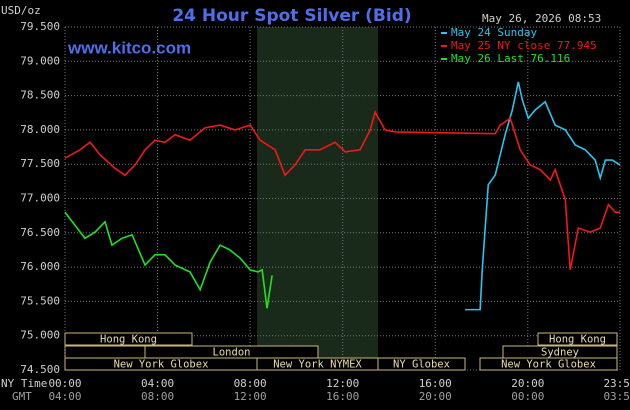 This screenshot has width=630, height=410. Describe the element at coordinates (157, 396) in the screenshot. I see `x2-tick-label: 08:00` at that location.